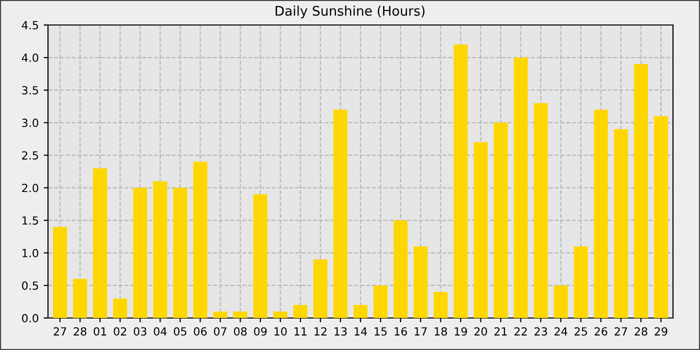  Describe the element at coordinates (30, 25) in the screenshot. I see `y-tick-label: 4.5` at that location.